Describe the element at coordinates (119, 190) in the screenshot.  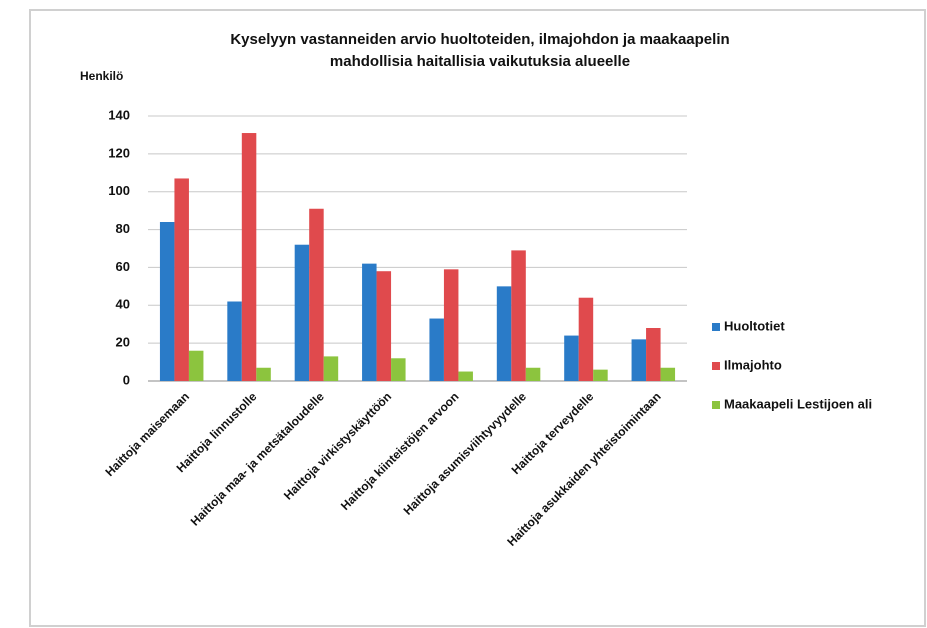
I see `y-tick-label: 100` at that location.